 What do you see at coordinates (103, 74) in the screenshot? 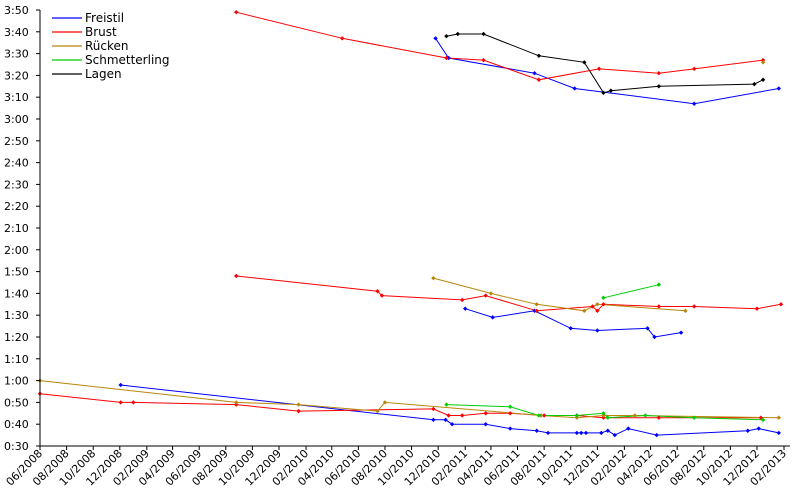
I see `legend-label-4: Lagen` at bounding box center [103, 74].